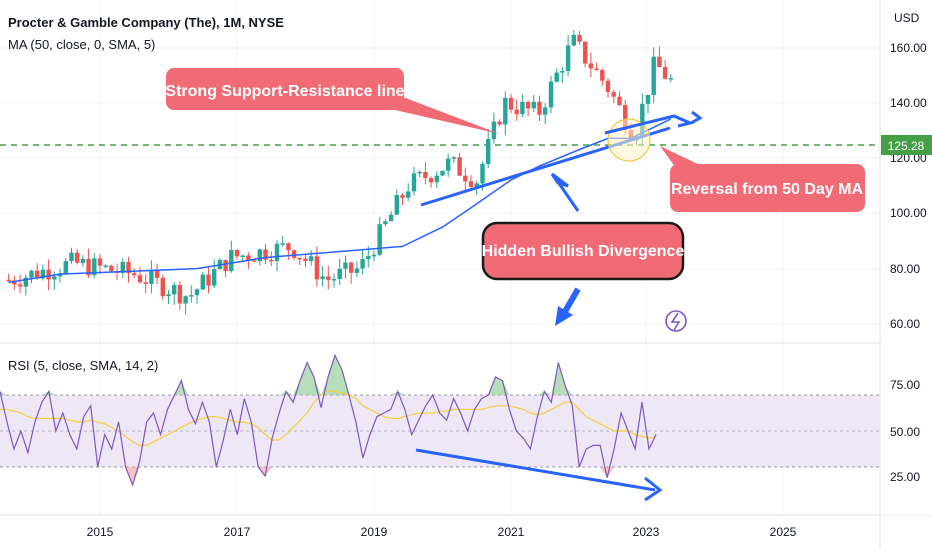 The image size is (932, 555). What do you see at coordinates (676, 321) in the screenshot?
I see `lightning-icon` at bounding box center [676, 321].